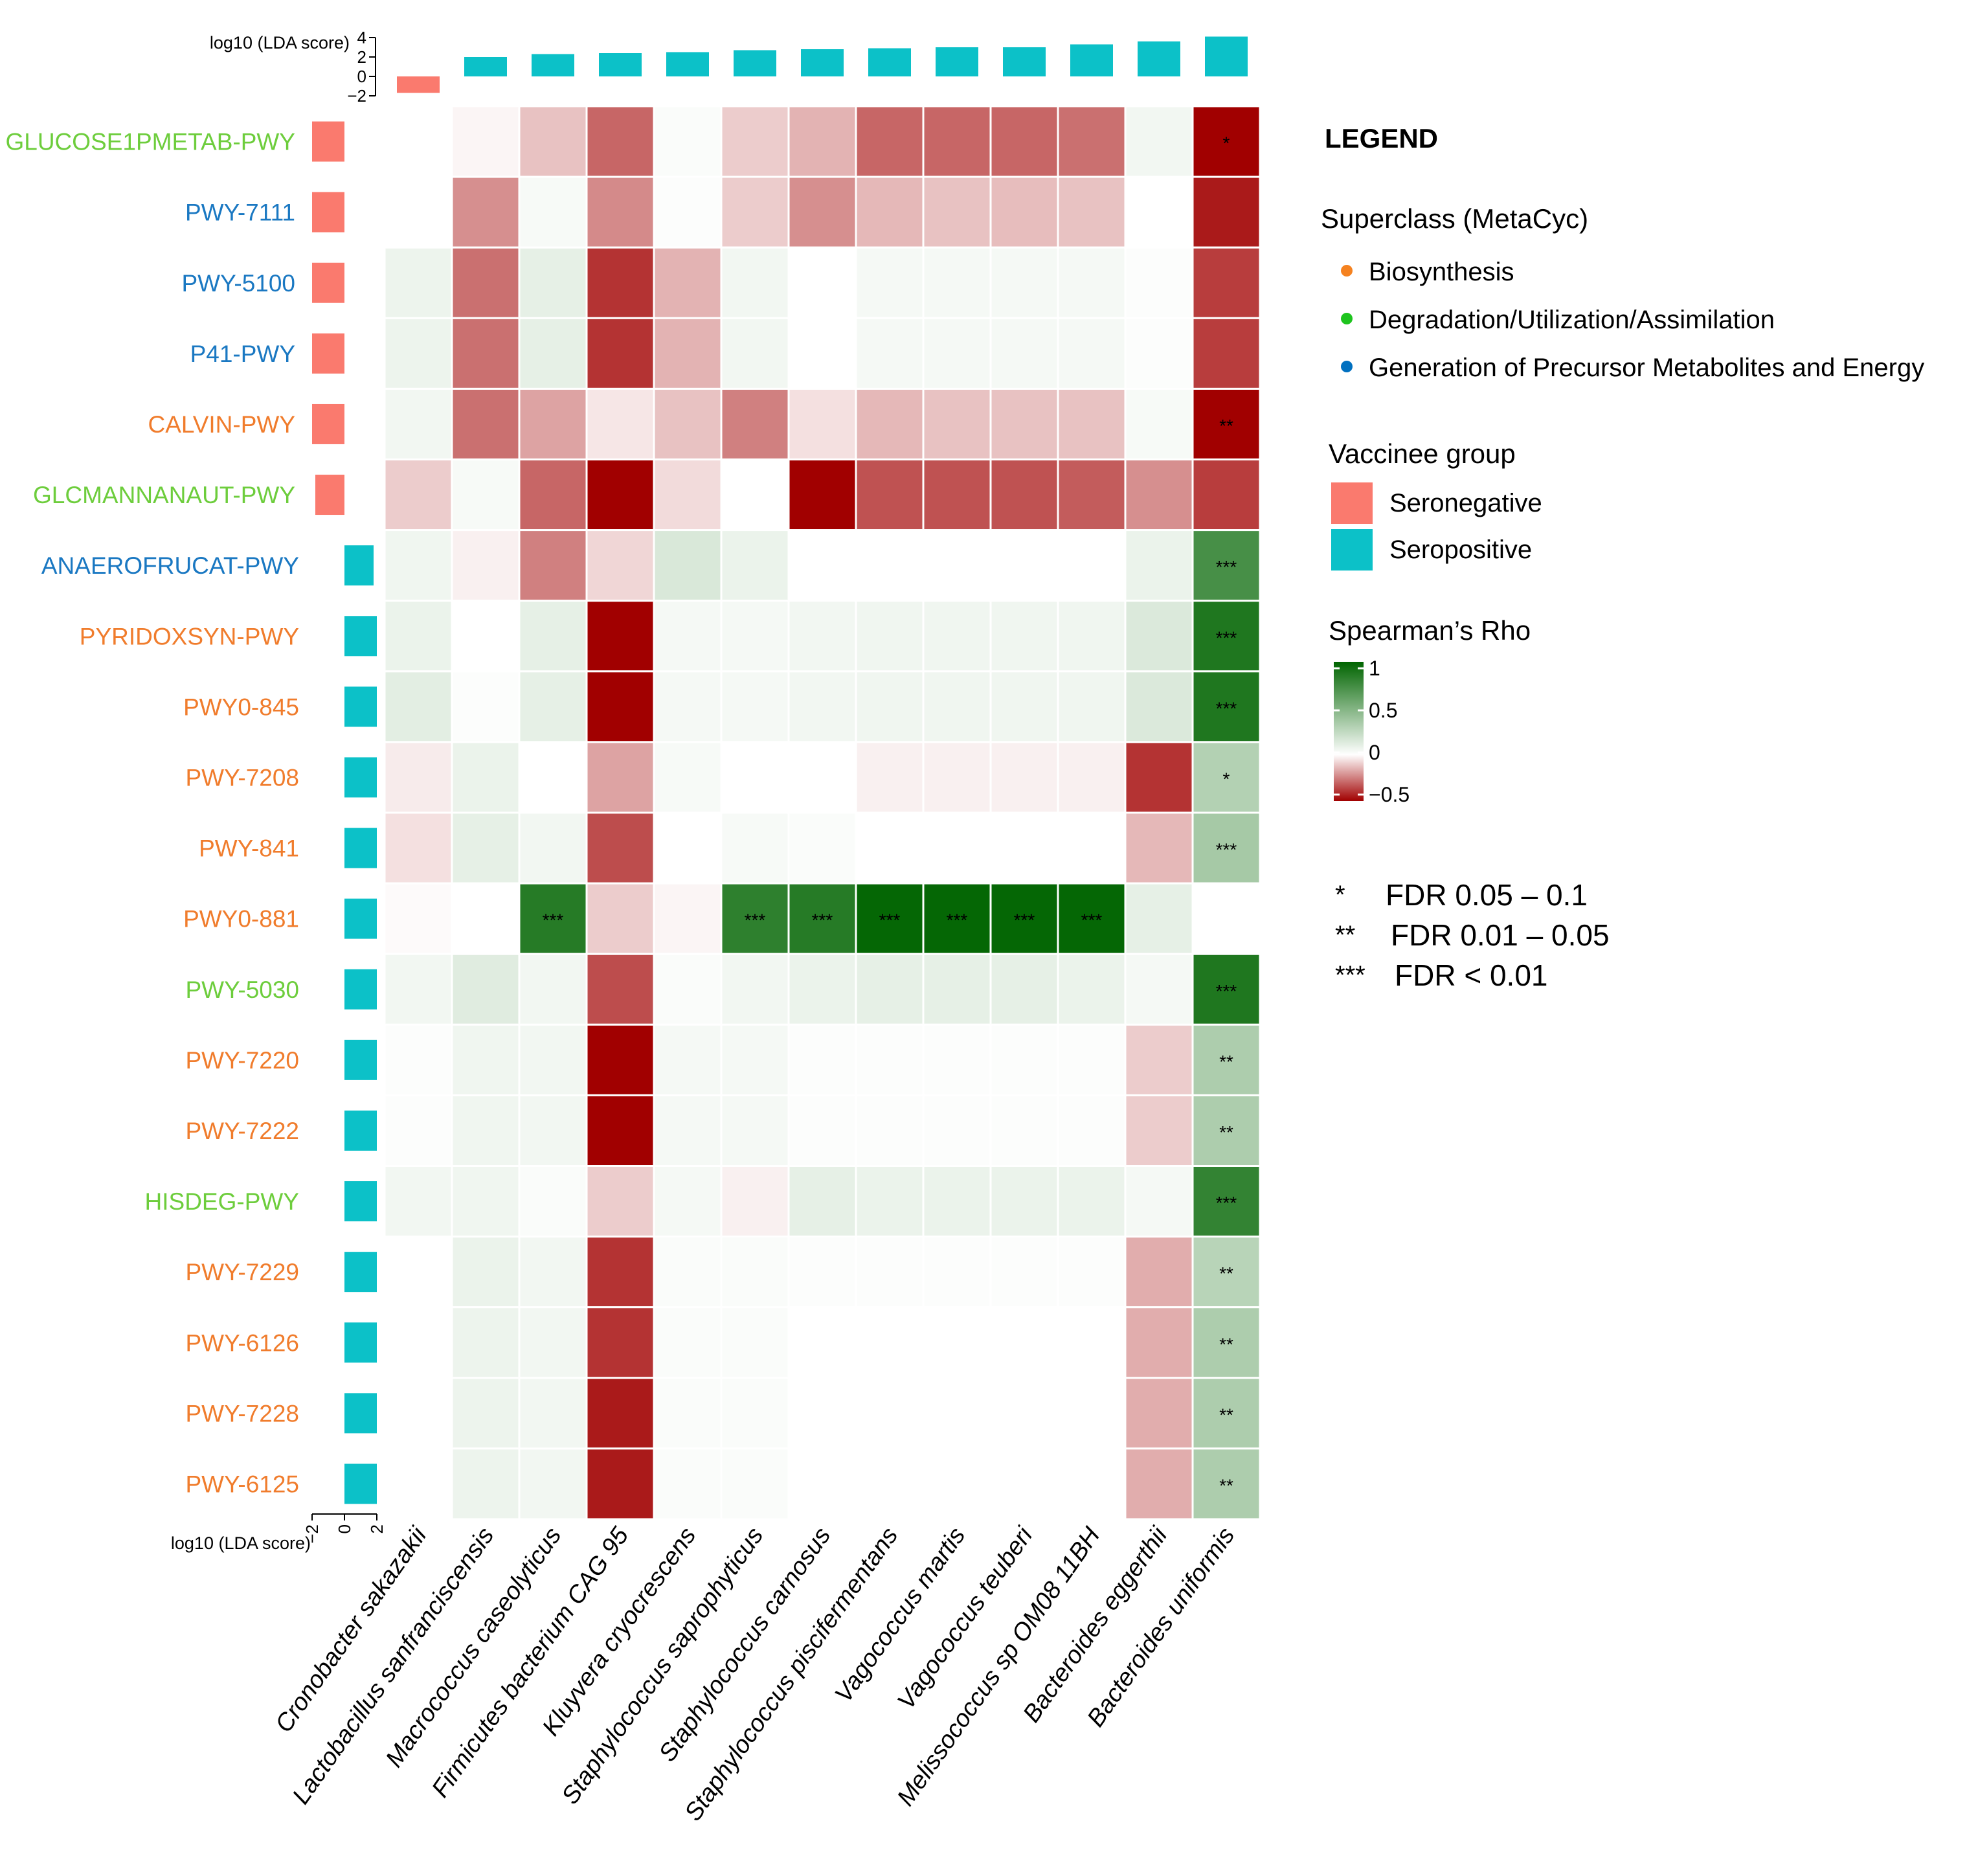 The height and width of the screenshot is (1876, 1978). I want to click on significance-mark: *, so click(1226, 143).